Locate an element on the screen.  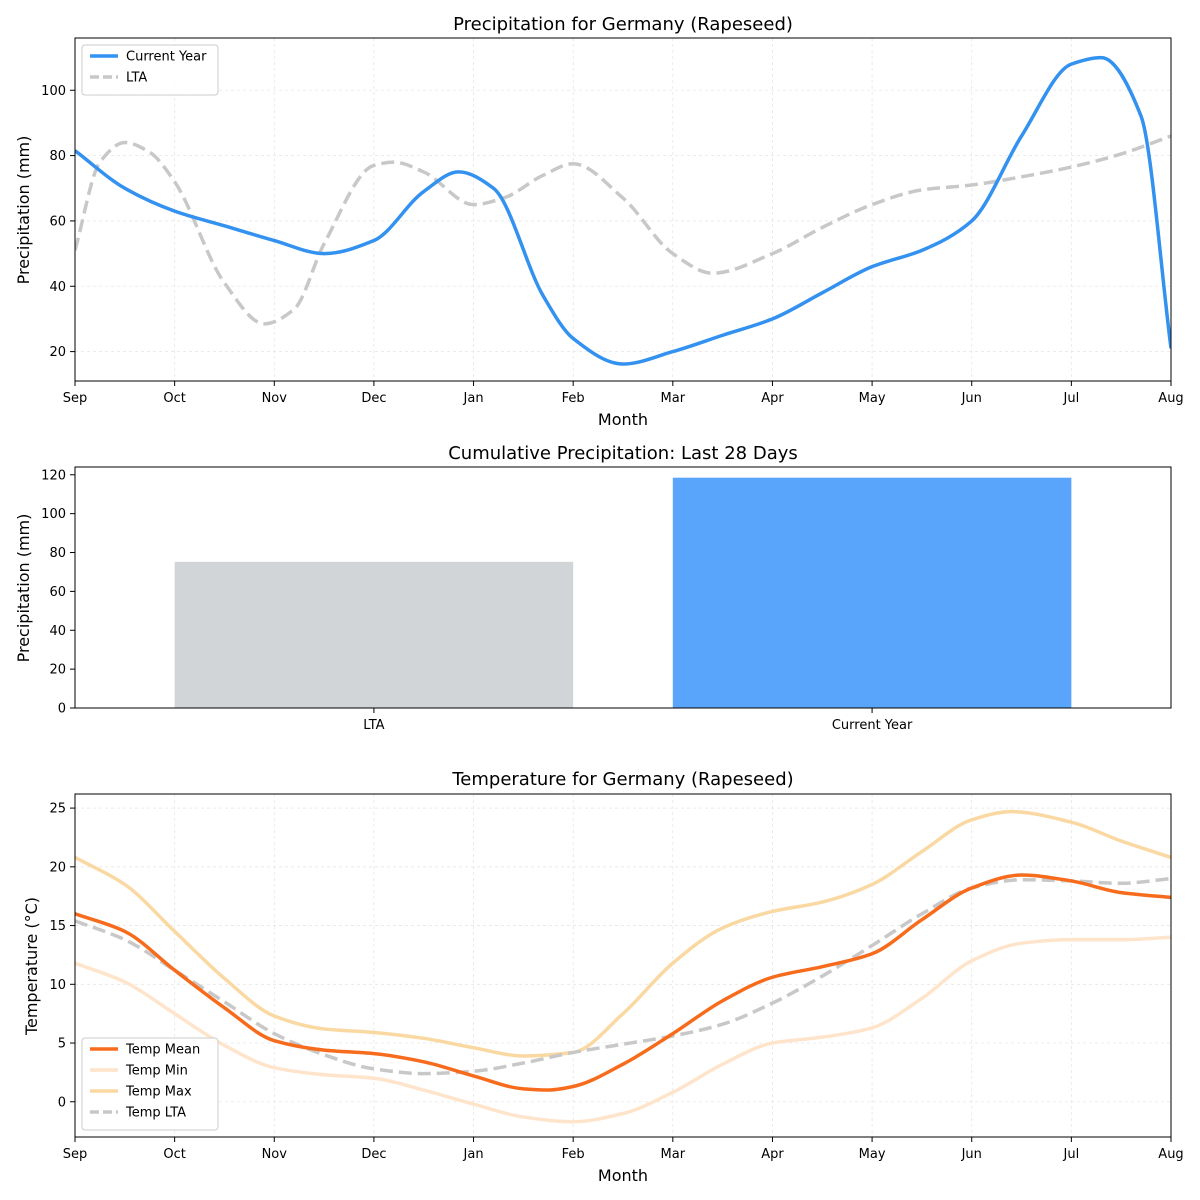
temperature-legend-label-temp-max: Temp Max is located at coordinates (158, 1092).